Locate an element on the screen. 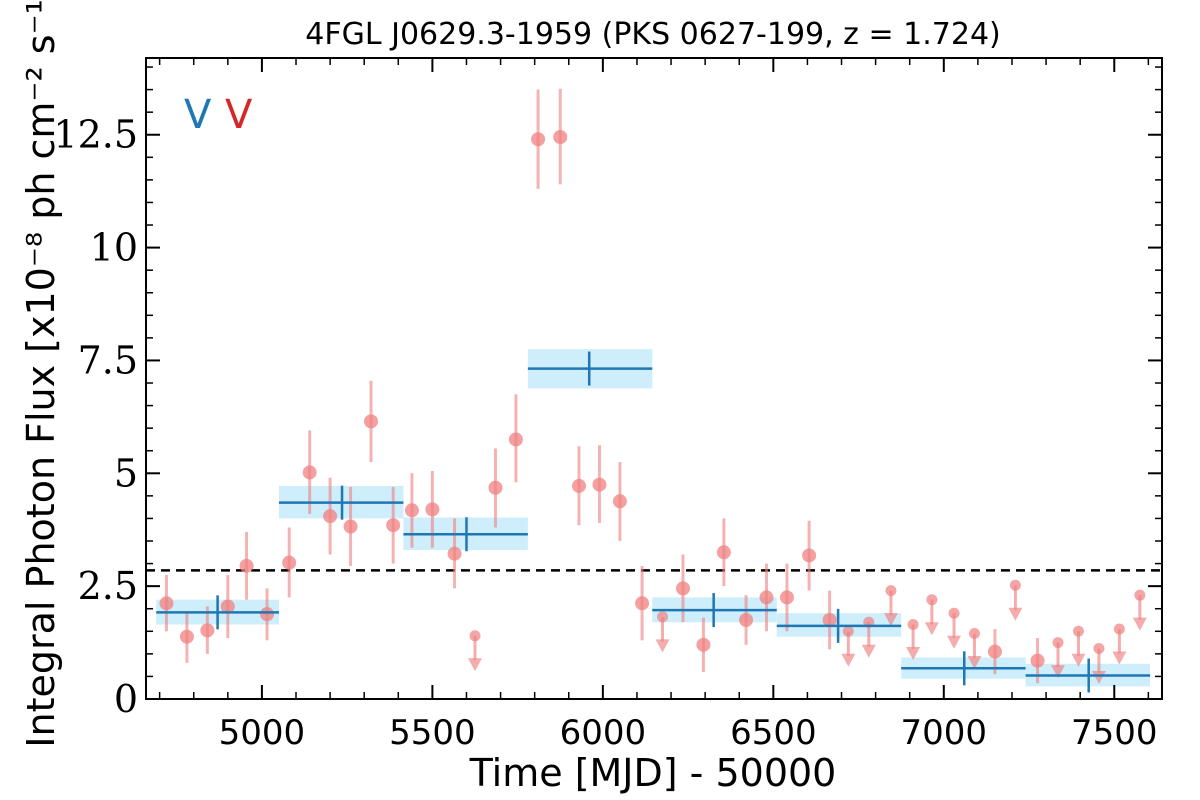  x-tick-label: 6500 is located at coordinates (773, 733).